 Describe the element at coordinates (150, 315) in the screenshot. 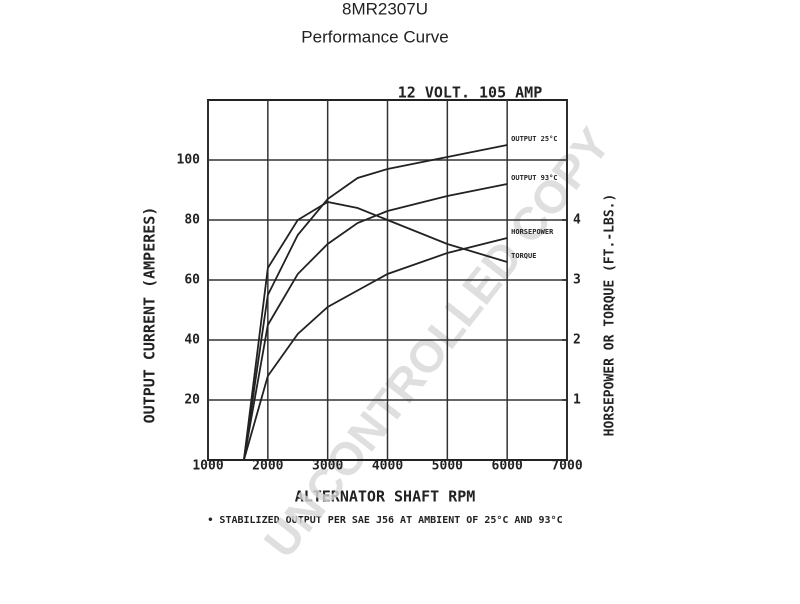

I see `y-axis-label: OUTPUT CURRENT (AMPERES)` at that location.